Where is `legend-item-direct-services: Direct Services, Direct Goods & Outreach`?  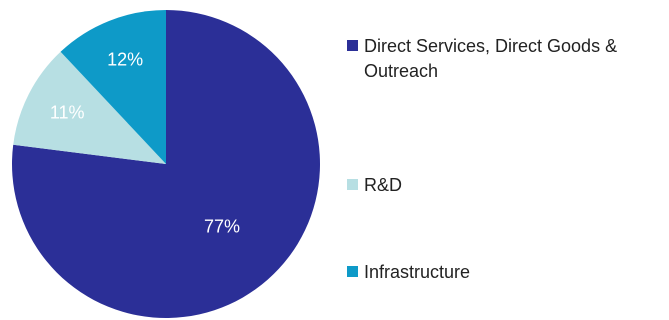 legend-item-direct-services: Direct Services, Direct Goods & Outreach is located at coordinates (505, 59).